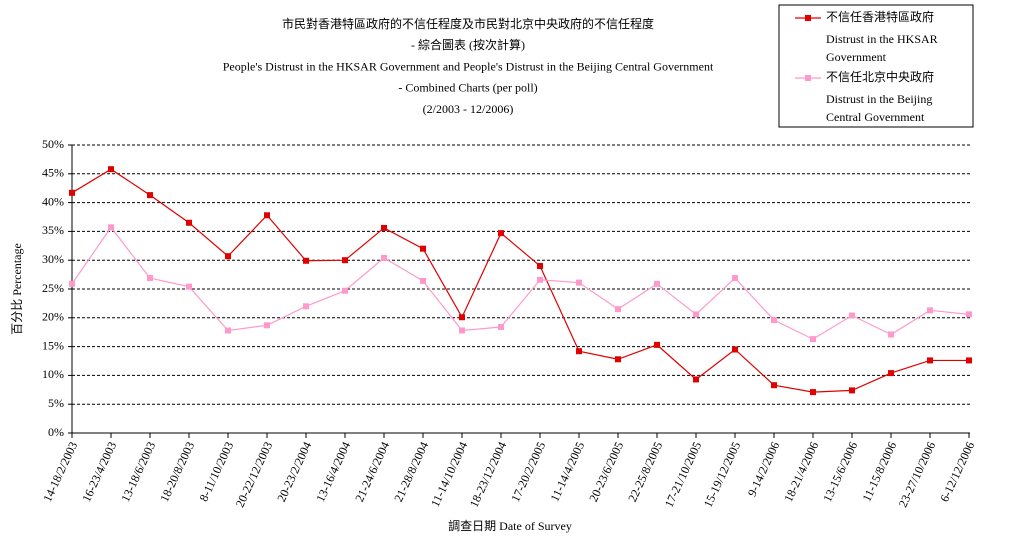 This screenshot has height=546, width=1020. I want to click on y-tick-label: 5%, so click(56, 403).